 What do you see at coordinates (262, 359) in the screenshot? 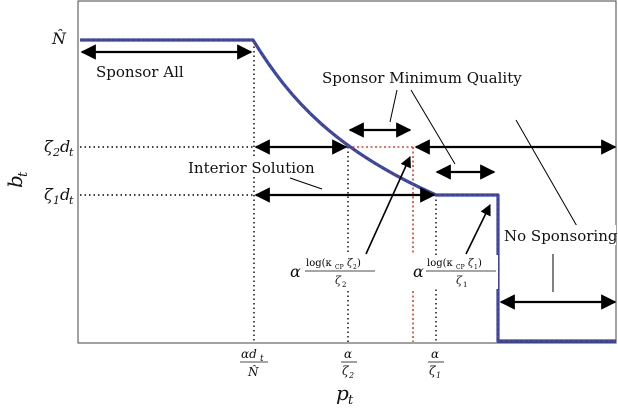
I see `xtick1-num-sub: t` at bounding box center [262, 359].